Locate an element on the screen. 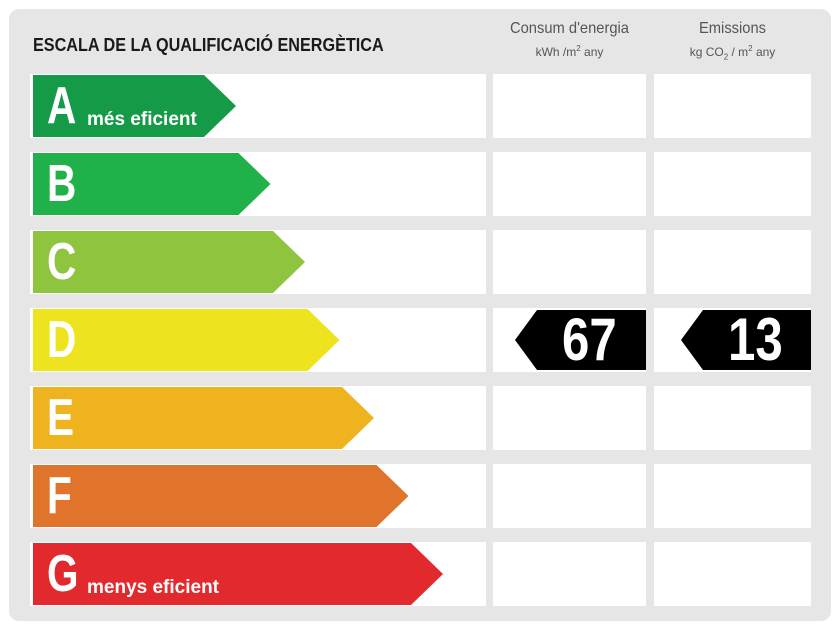 The width and height of the screenshot is (840, 630). consum-cell-c is located at coordinates (569, 262).